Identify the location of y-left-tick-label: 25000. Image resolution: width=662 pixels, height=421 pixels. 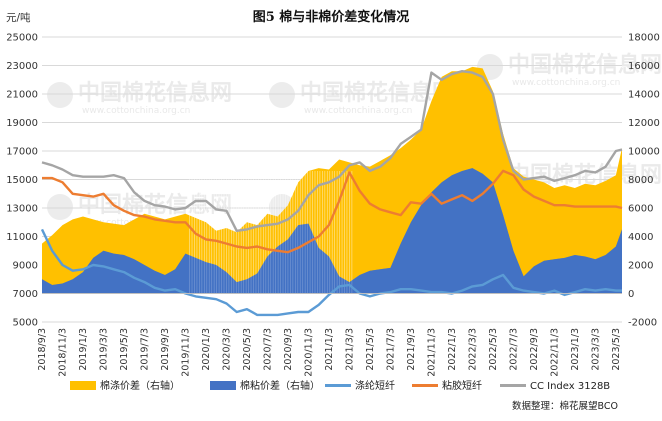
(22, 38).